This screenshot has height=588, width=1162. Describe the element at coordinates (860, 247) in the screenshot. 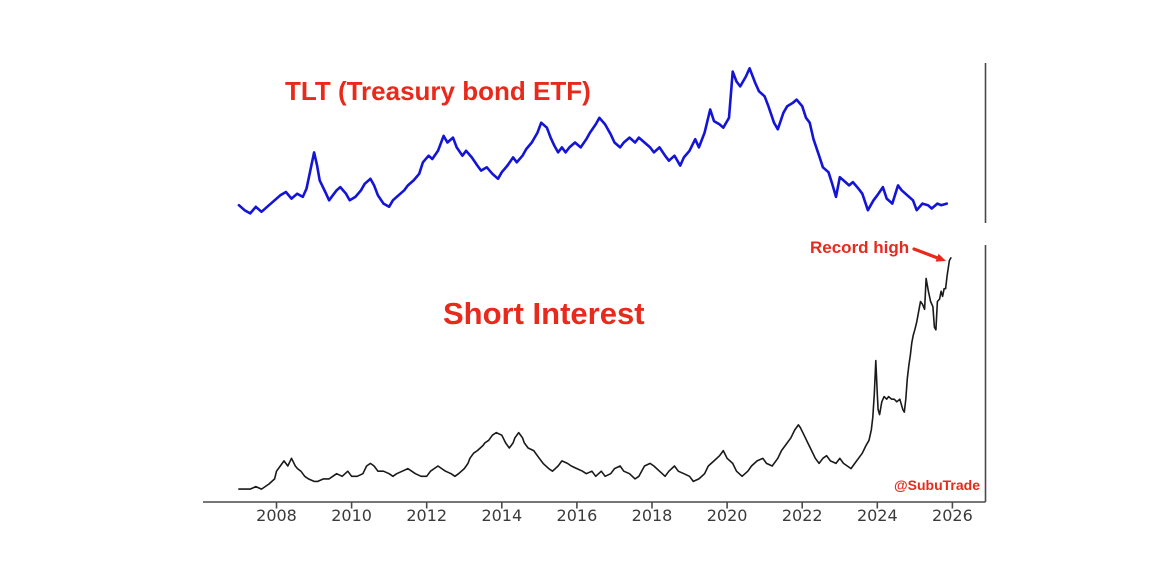

I see `record-high-label: Record high` at that location.